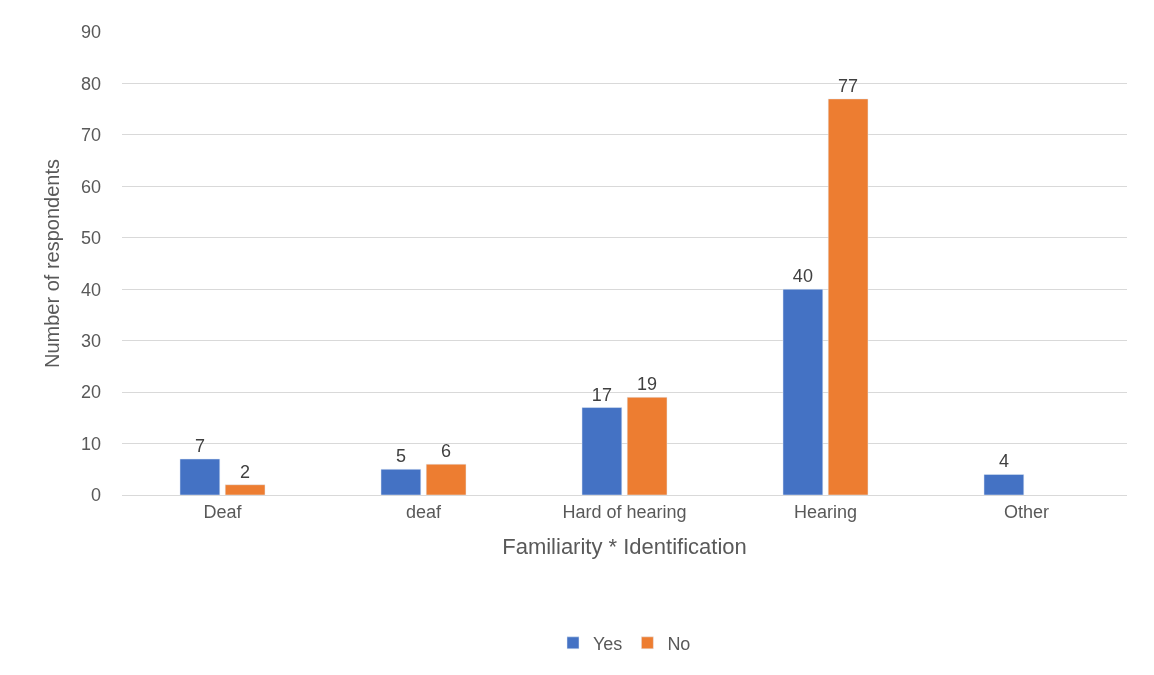  I want to click on y-tick-label: 50, so click(90, 238).